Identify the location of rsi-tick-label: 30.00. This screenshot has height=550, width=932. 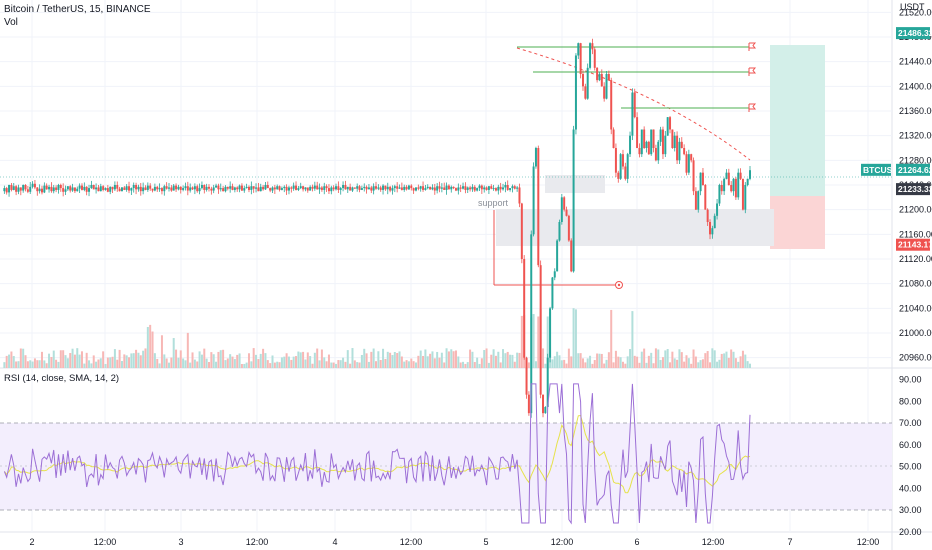
(910, 510).